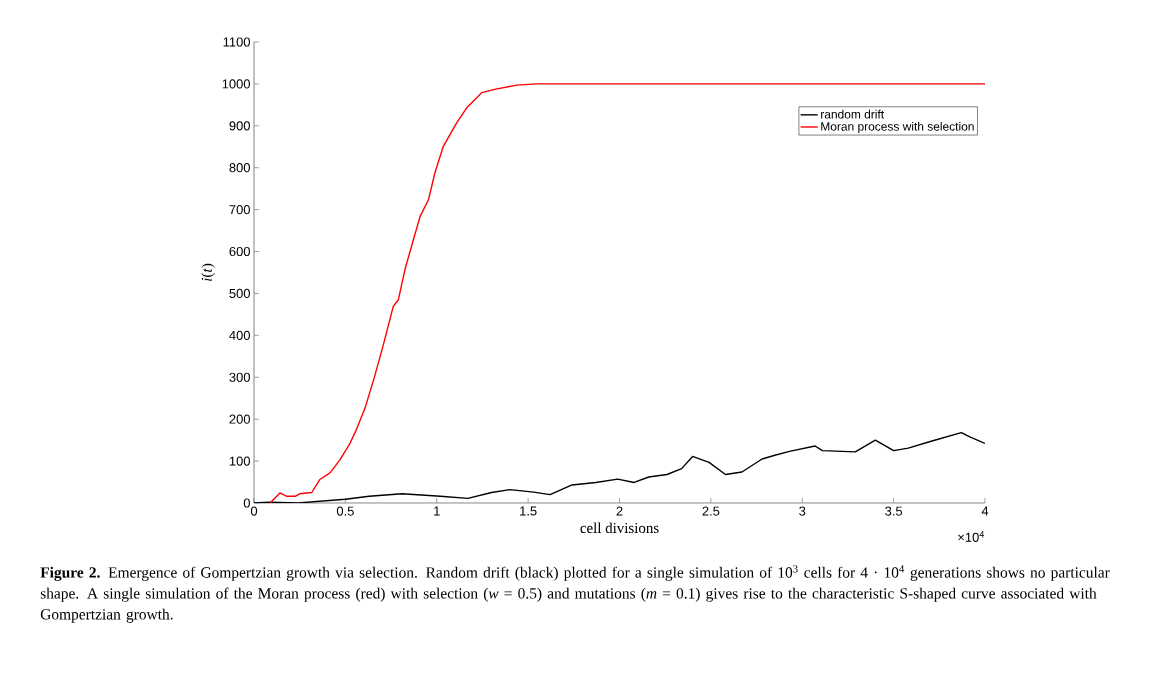  Describe the element at coordinates (619, 511) in the screenshot. I see `x-tick-label: 2` at that location.